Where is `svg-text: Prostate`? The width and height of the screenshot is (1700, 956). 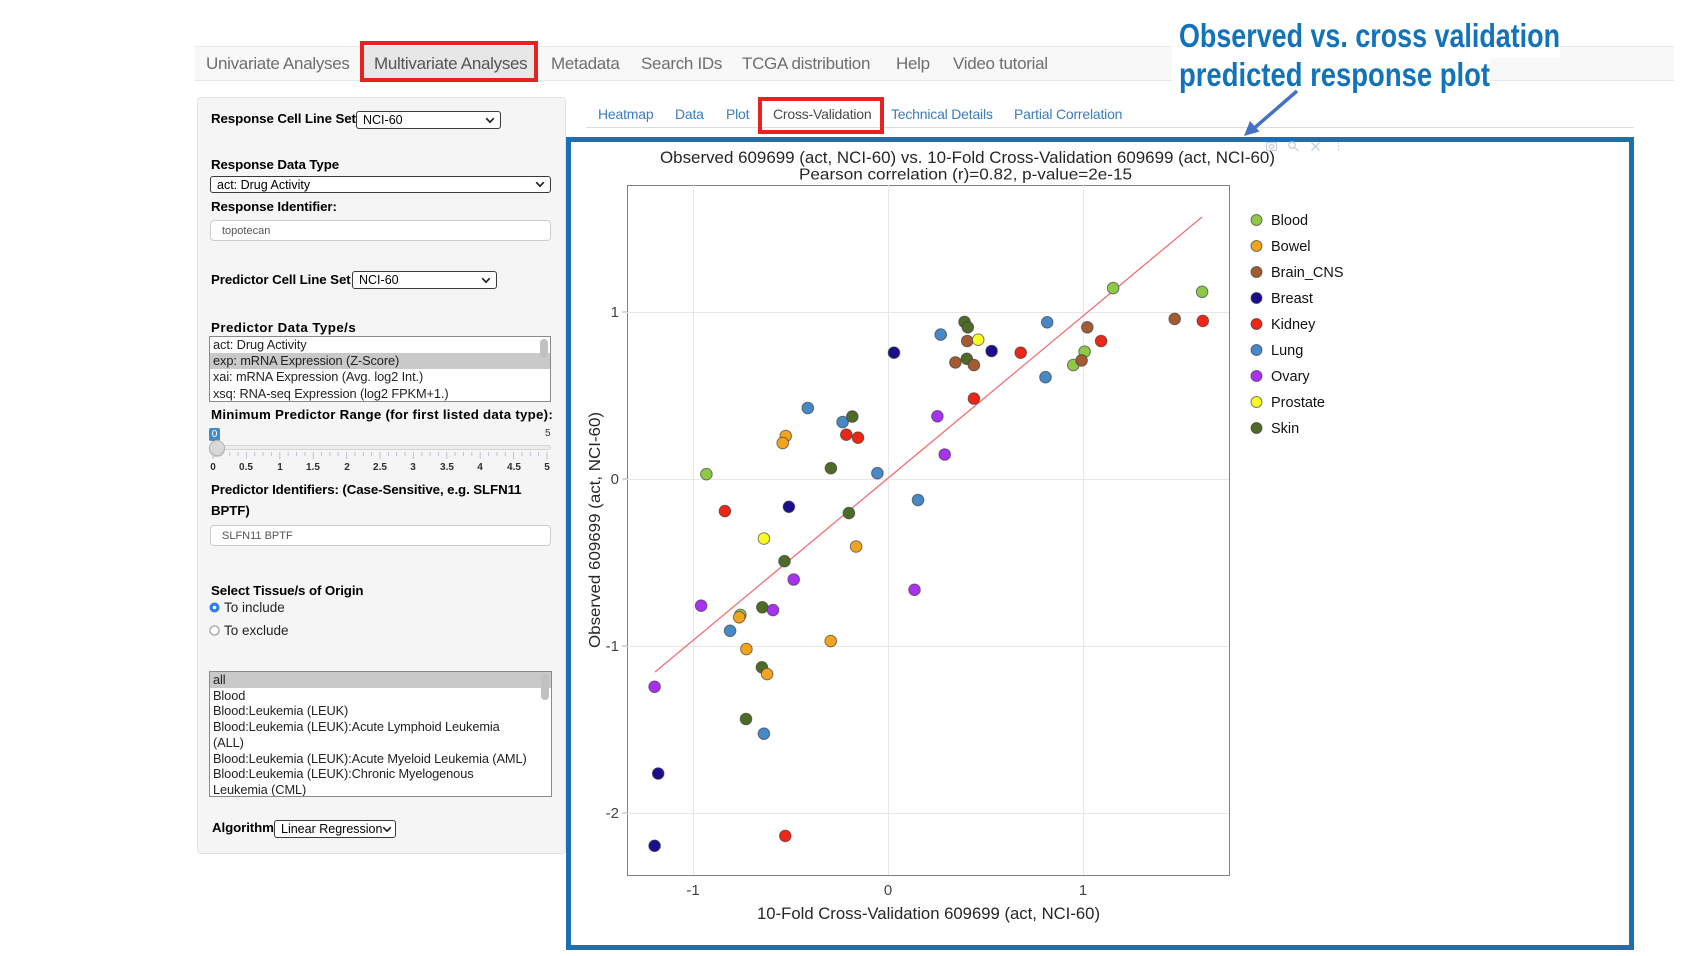
svg-text: Prostate is located at coordinates (1298, 403).